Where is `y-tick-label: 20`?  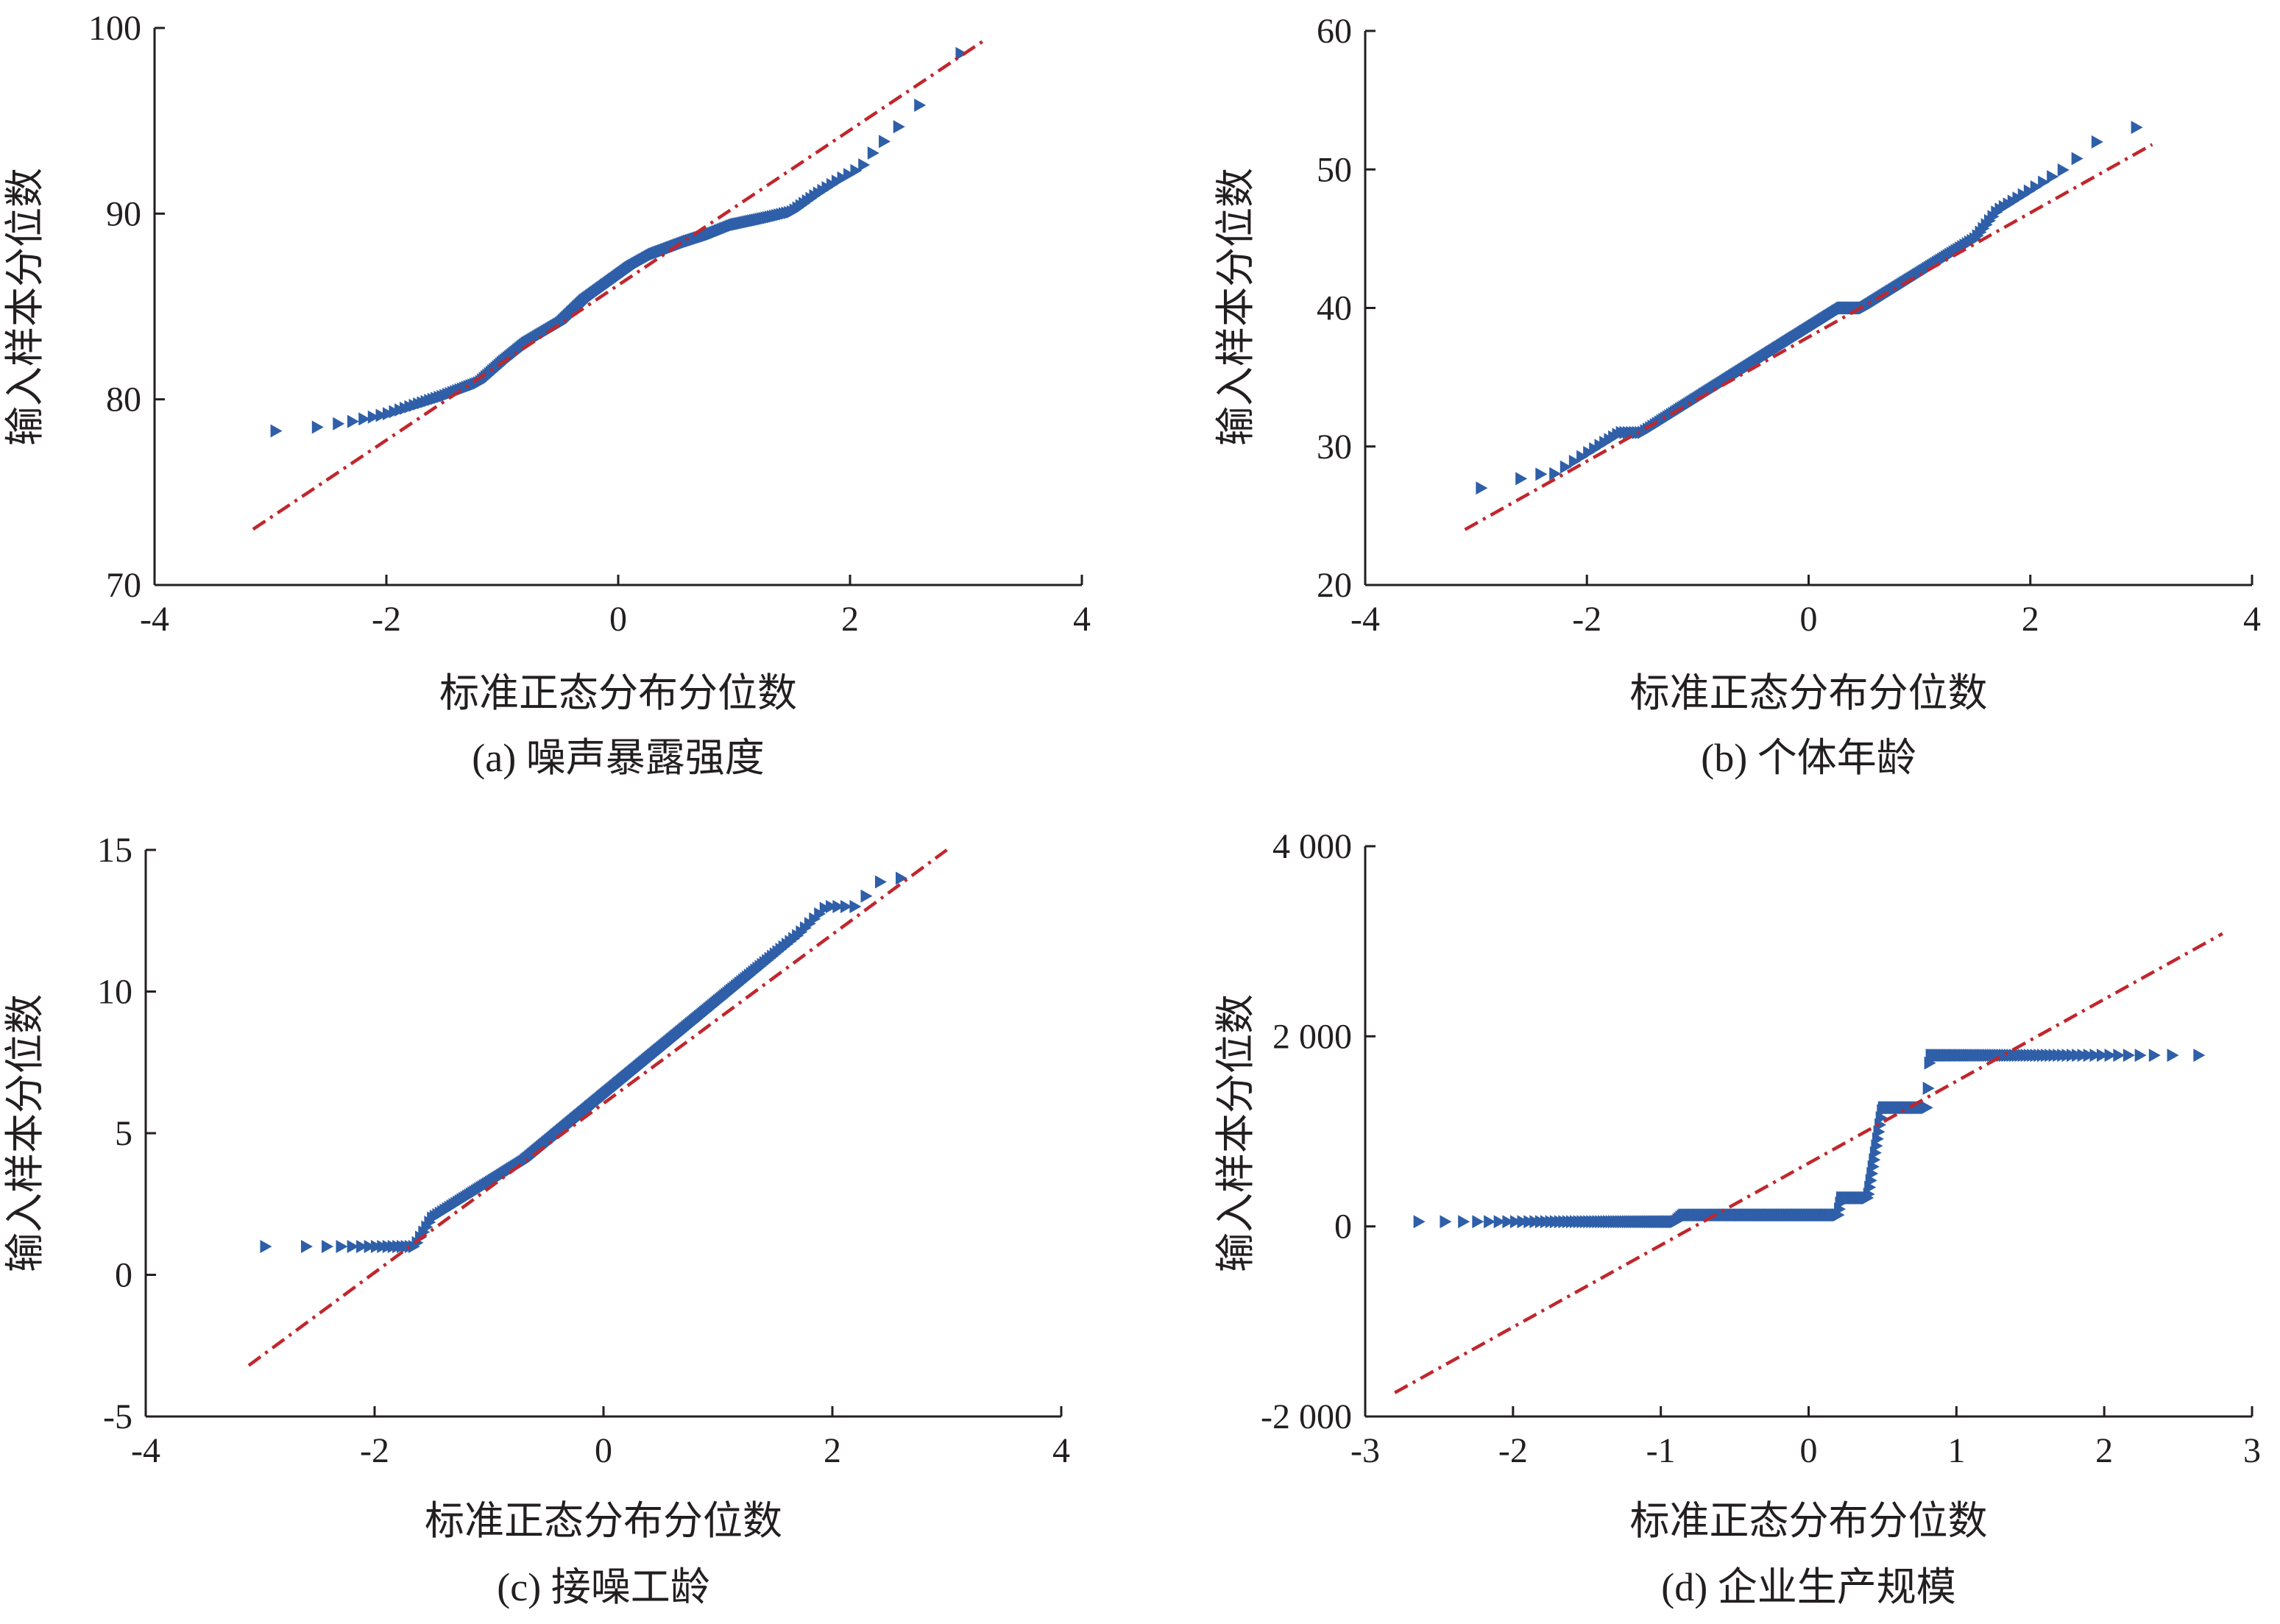 y-tick-label: 20 is located at coordinates (1334, 586).